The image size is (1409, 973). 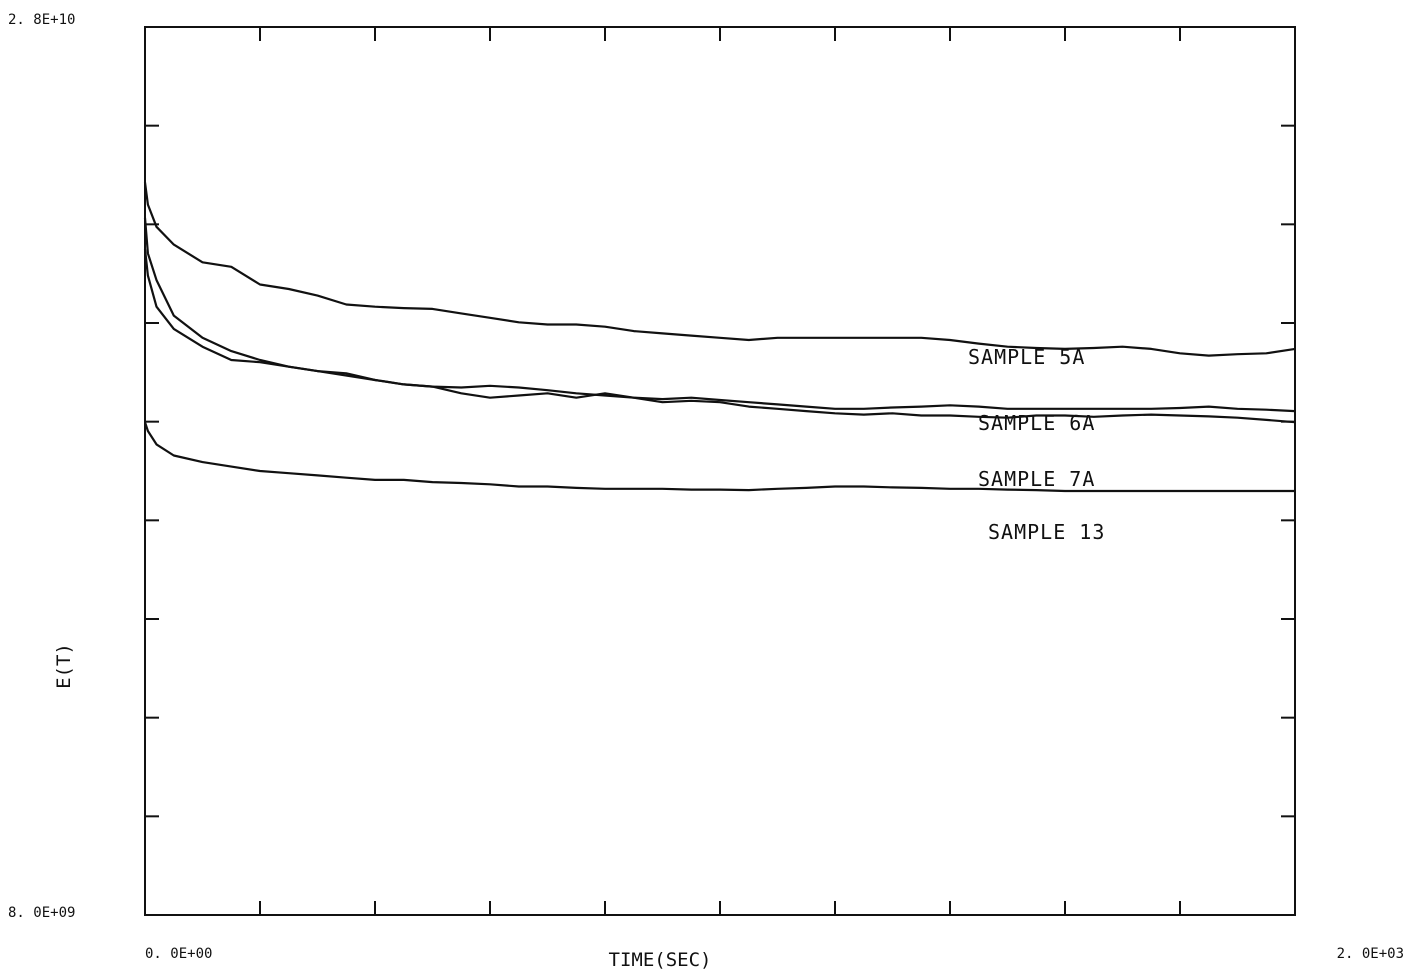 I want to click on series-label-sample-5a: SAMPLE 5A, so click(x=1026, y=357).